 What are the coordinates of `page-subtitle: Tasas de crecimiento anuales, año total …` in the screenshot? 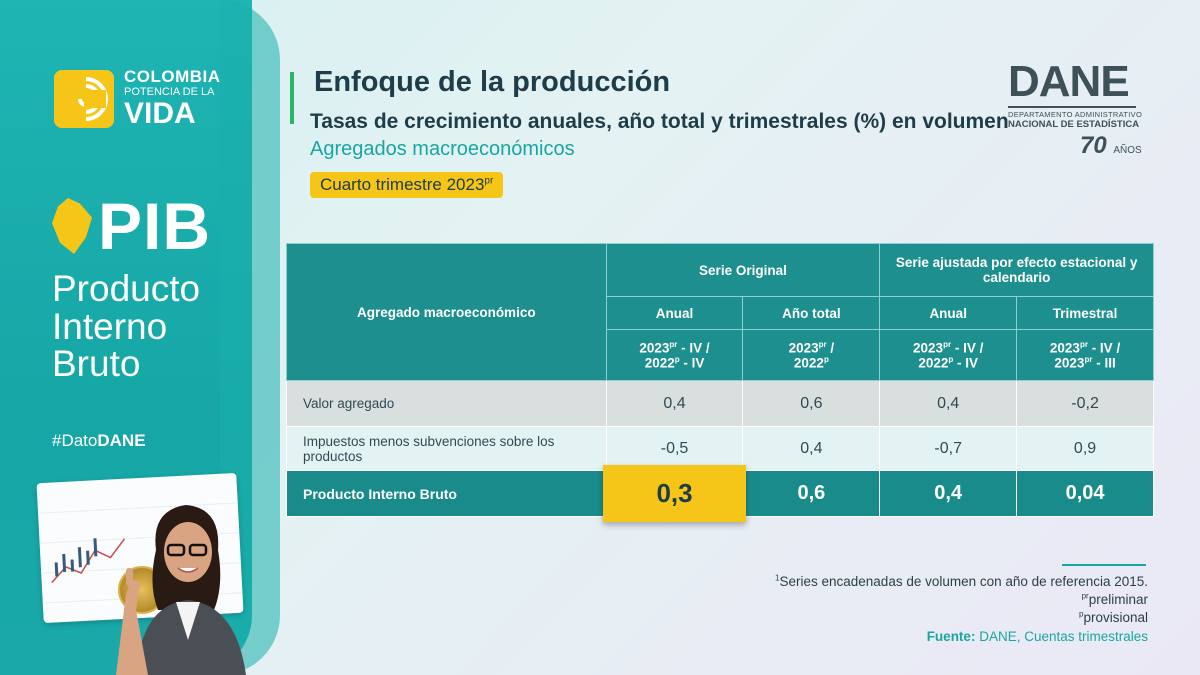 It's located at (659, 121).